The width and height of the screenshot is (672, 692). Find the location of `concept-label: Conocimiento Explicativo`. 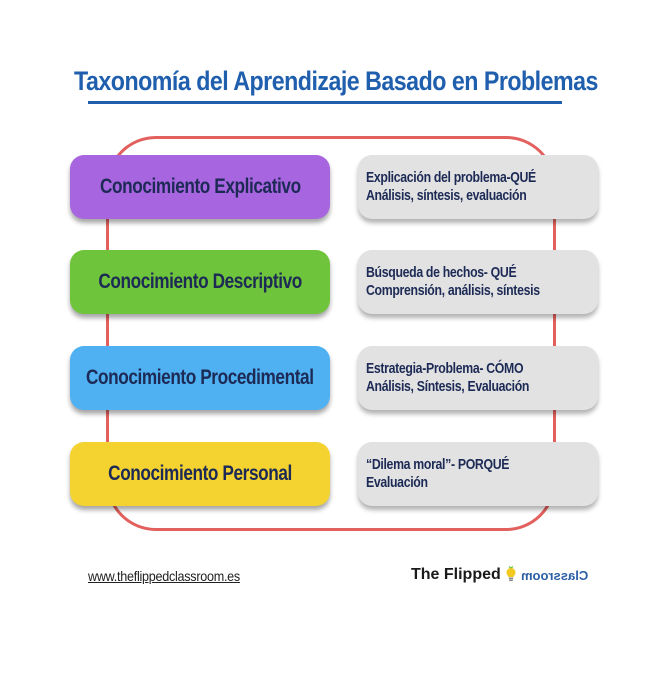

concept-label: Conocimiento Explicativo is located at coordinates (200, 186).